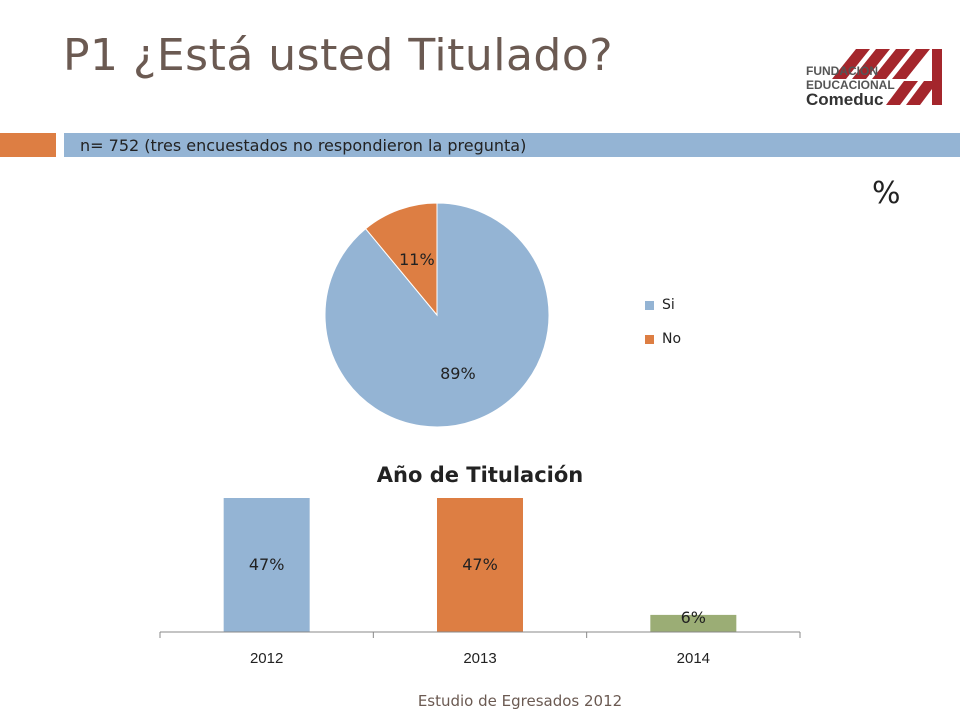  I want to click on unit-symbol: %, so click(886, 193).